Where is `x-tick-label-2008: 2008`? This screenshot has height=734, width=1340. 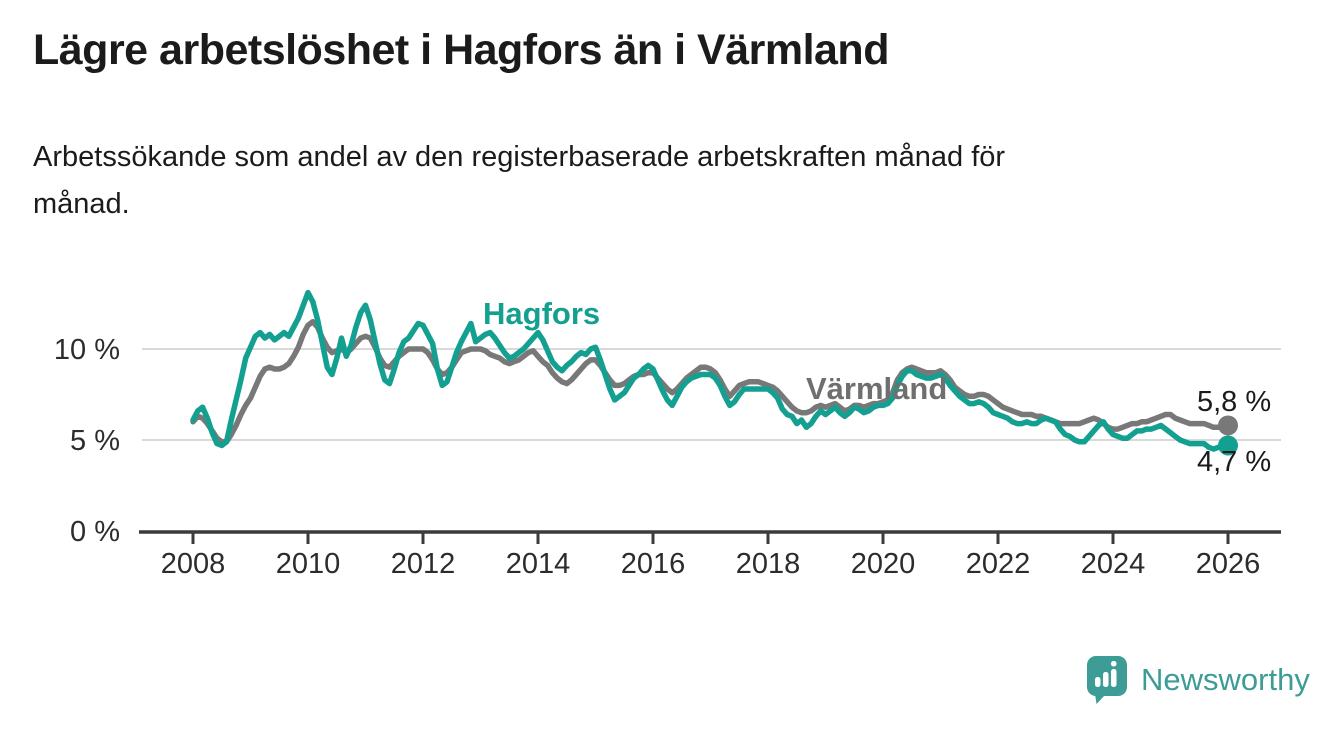 x-tick-label-2008: 2008 is located at coordinates (193, 564).